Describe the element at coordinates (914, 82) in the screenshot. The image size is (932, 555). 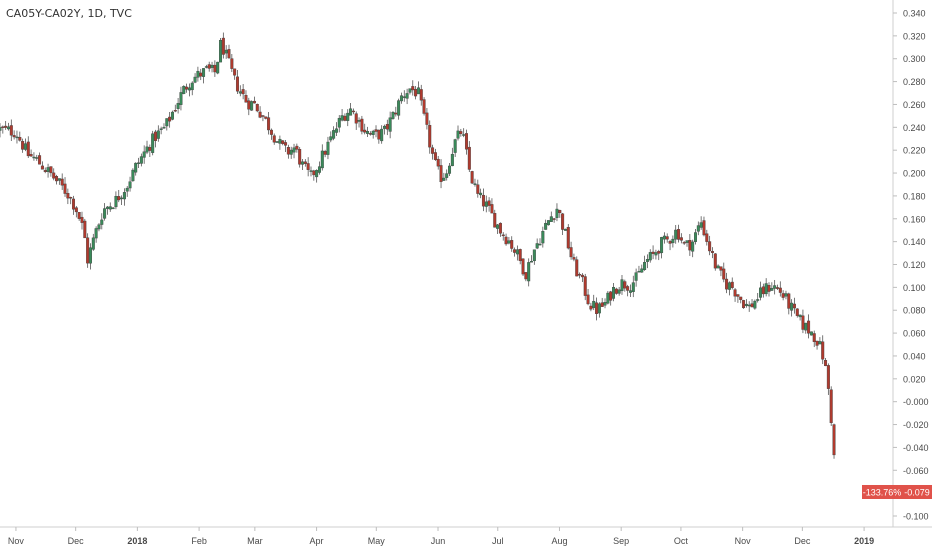
I see `price-tick-label: 0.280` at that location.